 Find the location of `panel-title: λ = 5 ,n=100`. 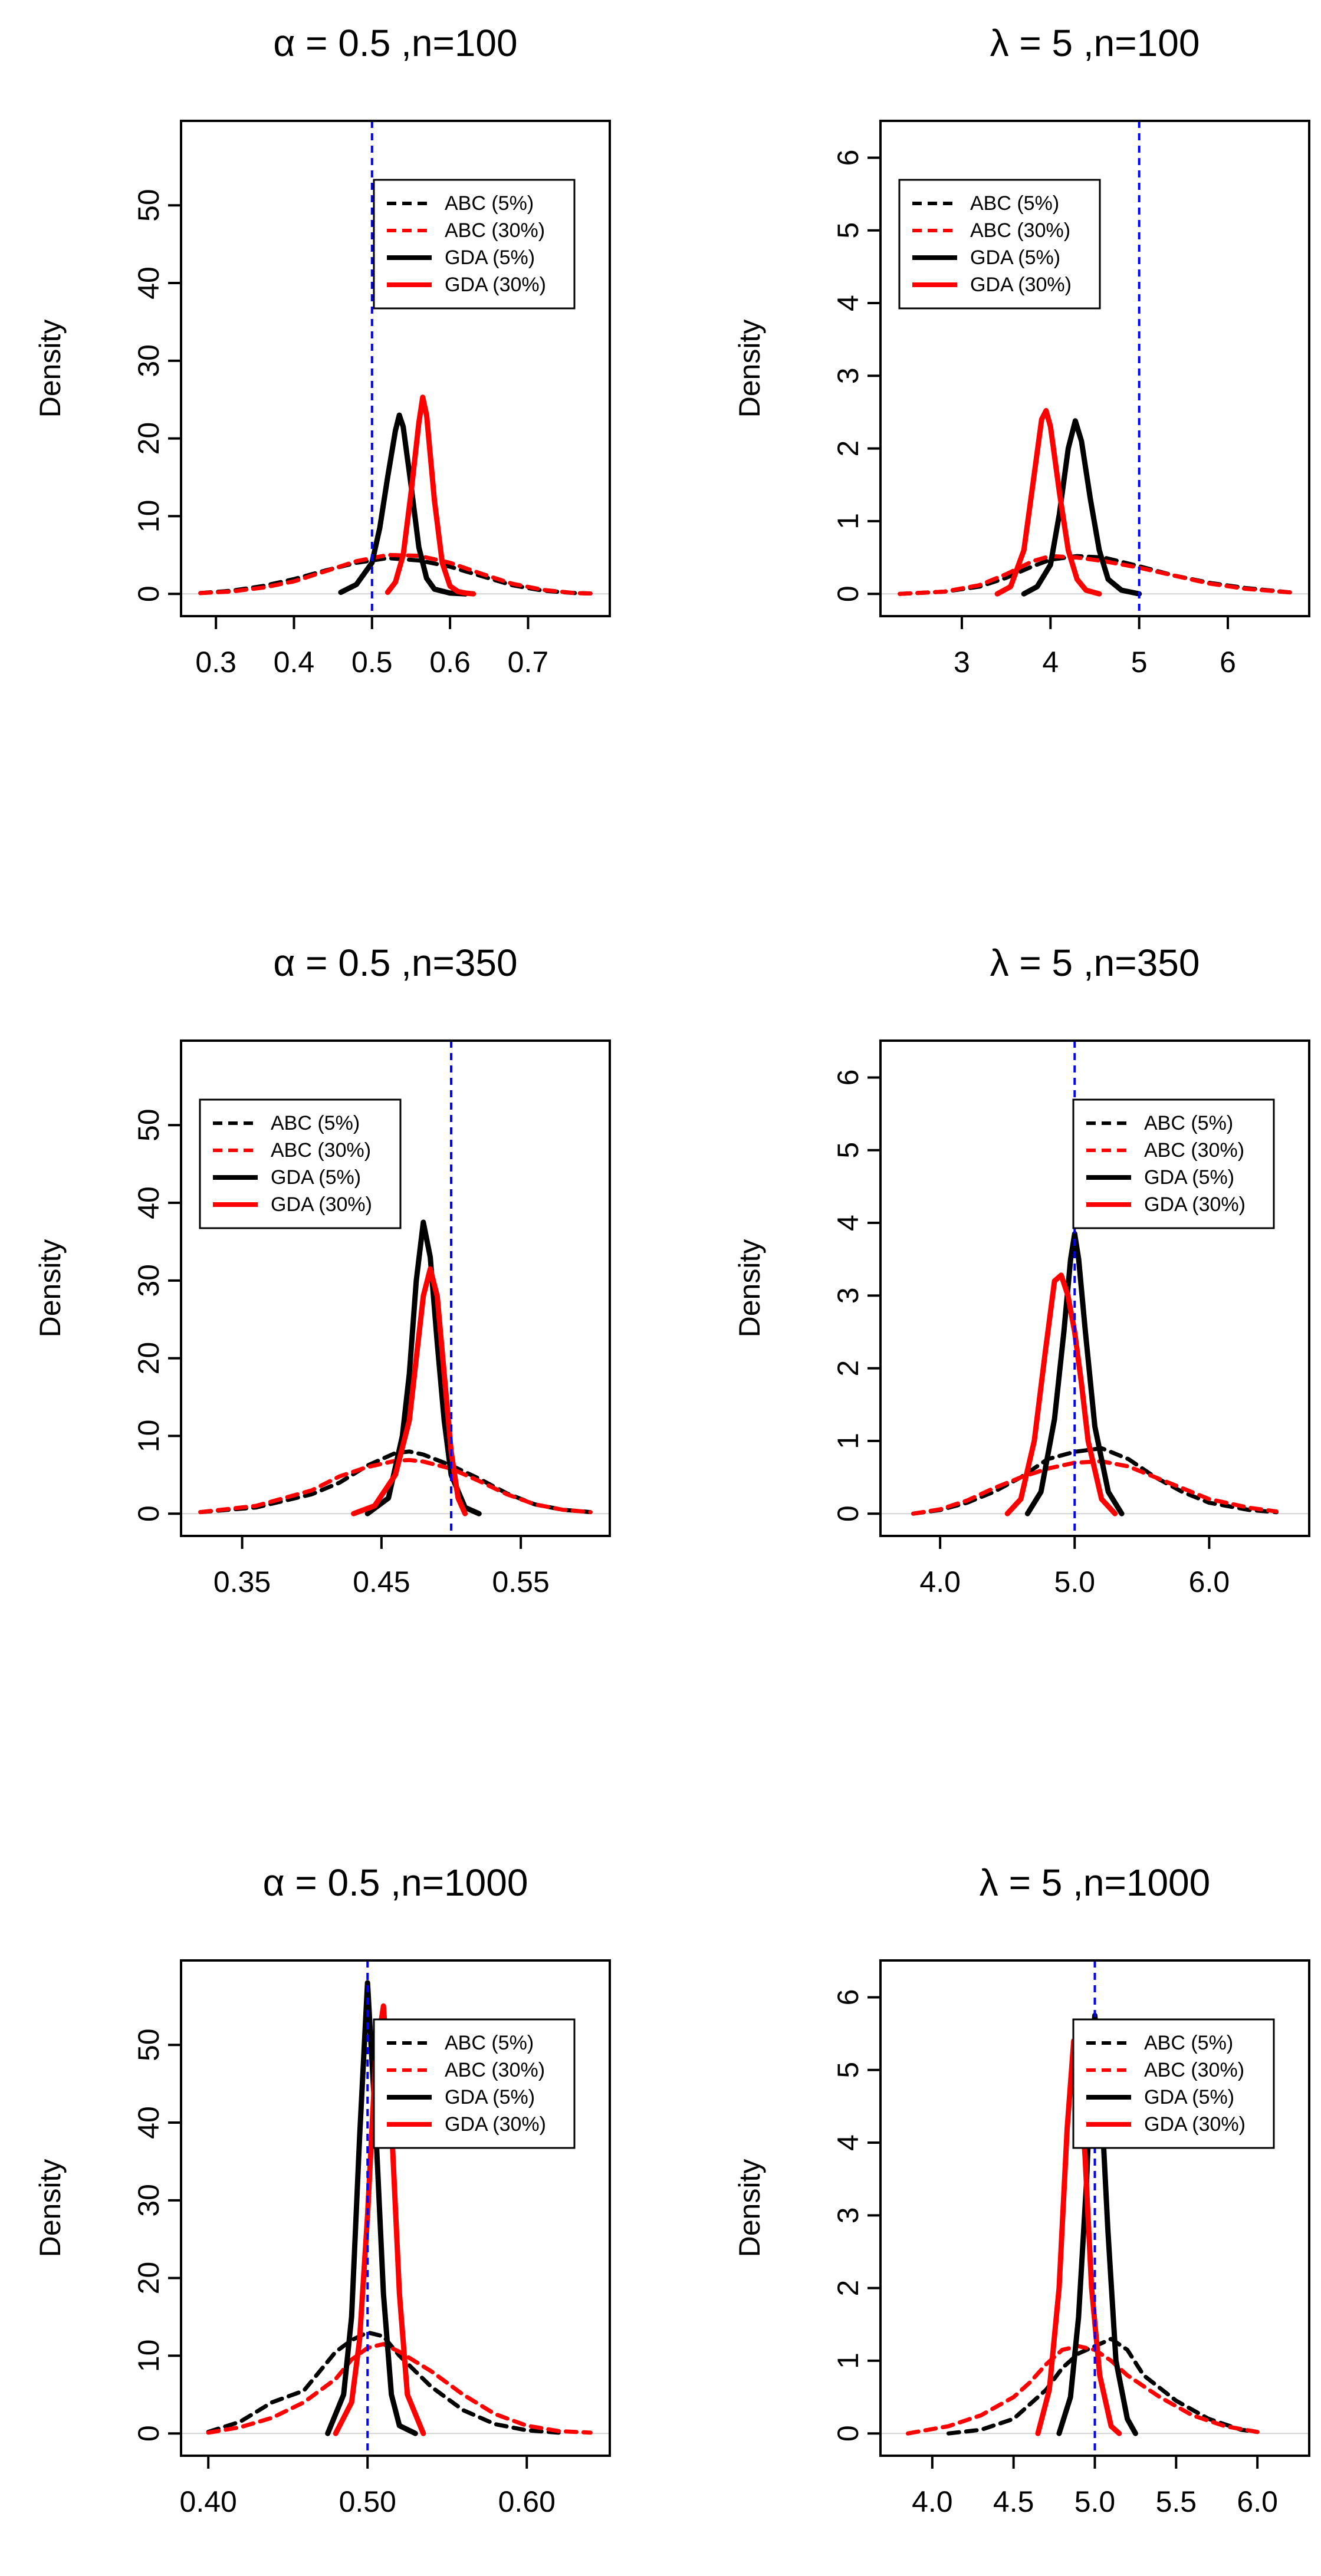

panel-title: λ = 5 ,n=100 is located at coordinates (1095, 43).